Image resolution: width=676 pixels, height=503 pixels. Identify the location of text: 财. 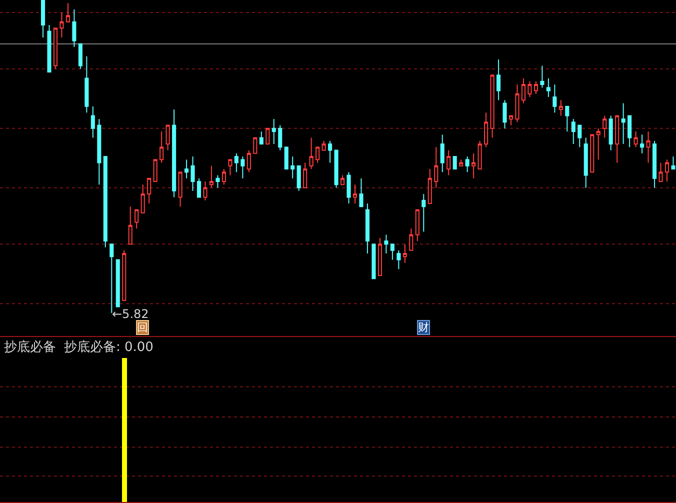
(423, 327).